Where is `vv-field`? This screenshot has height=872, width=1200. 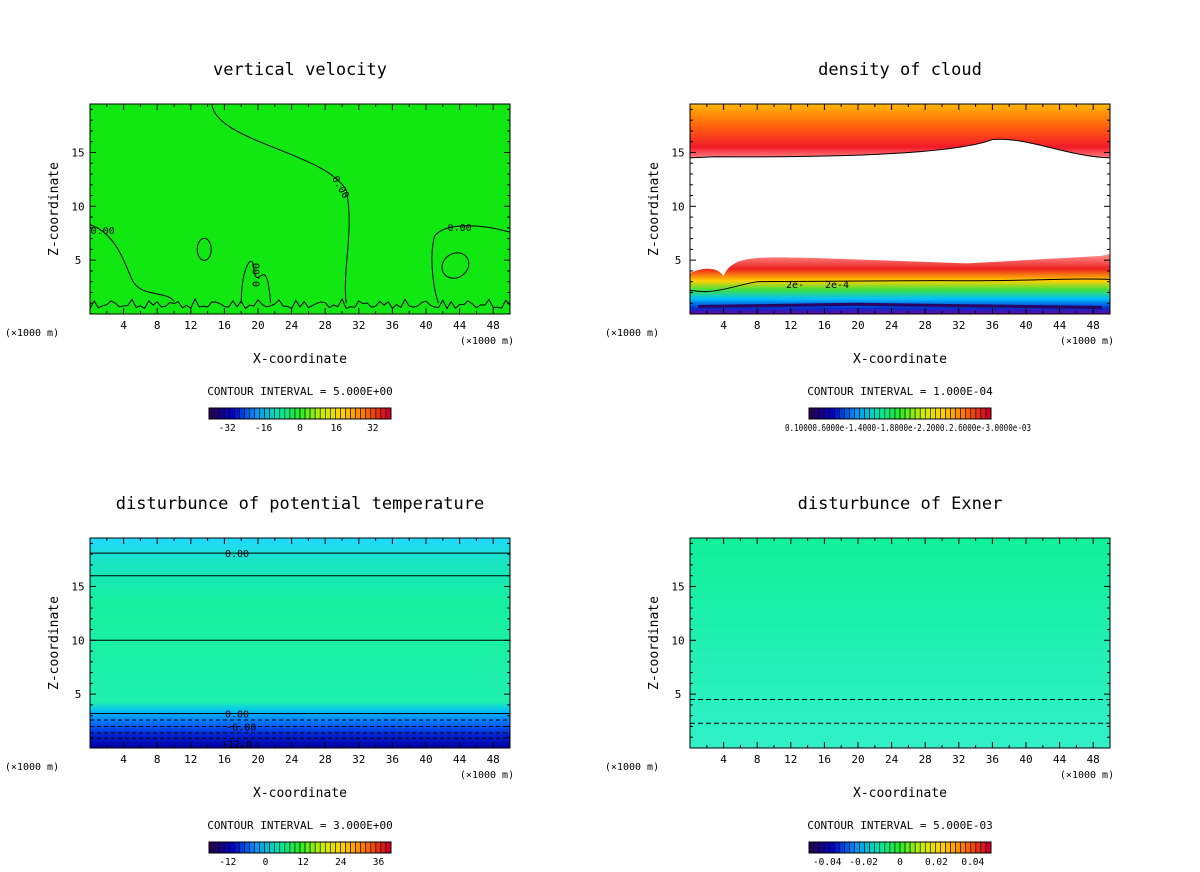 vv-field is located at coordinates (300, 209).